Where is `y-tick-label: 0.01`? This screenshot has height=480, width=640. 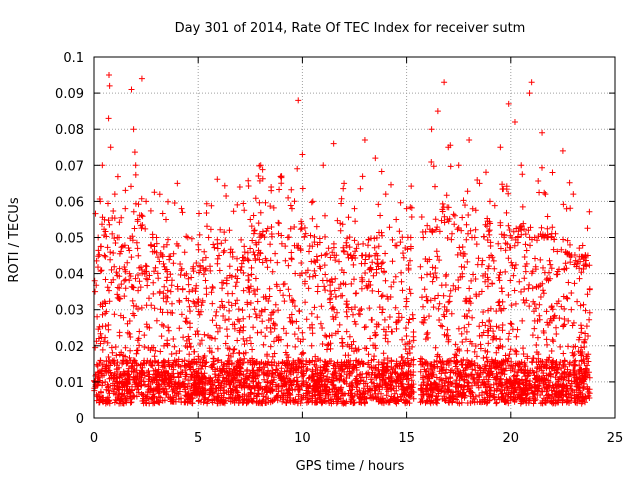 y-tick-label: 0.01 is located at coordinates (69, 383).